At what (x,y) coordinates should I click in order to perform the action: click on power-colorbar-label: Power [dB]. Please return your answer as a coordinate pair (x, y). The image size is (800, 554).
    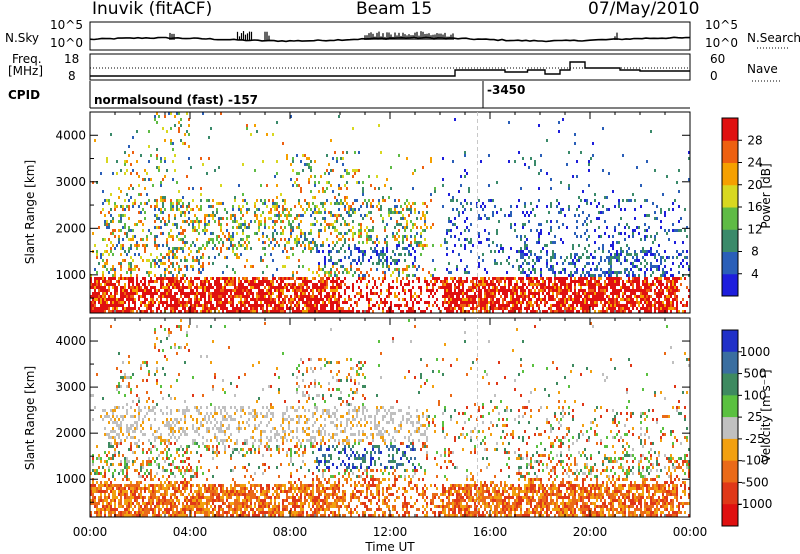
    Looking at the image, I should click on (766, 195).